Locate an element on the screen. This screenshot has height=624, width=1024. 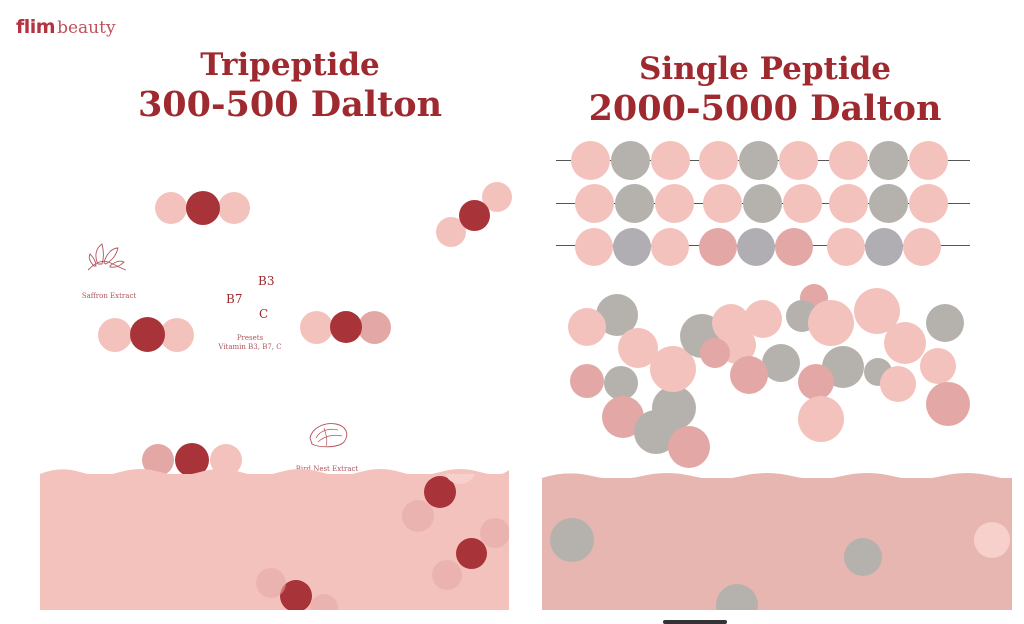
saffron-label: Saffron Extract is located at coordinates (109, 296).